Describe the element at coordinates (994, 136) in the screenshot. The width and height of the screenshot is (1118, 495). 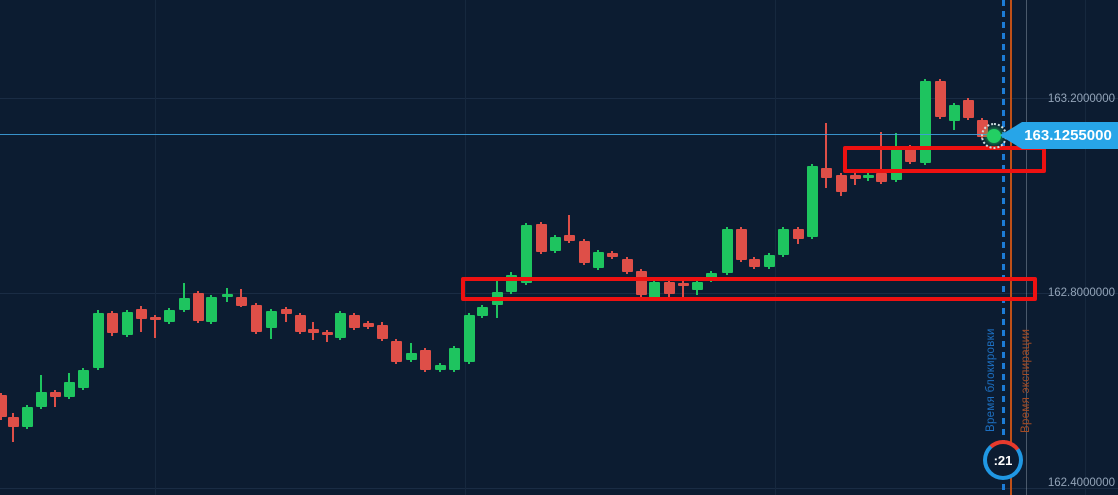
I see `current-price-dot-icon` at that location.